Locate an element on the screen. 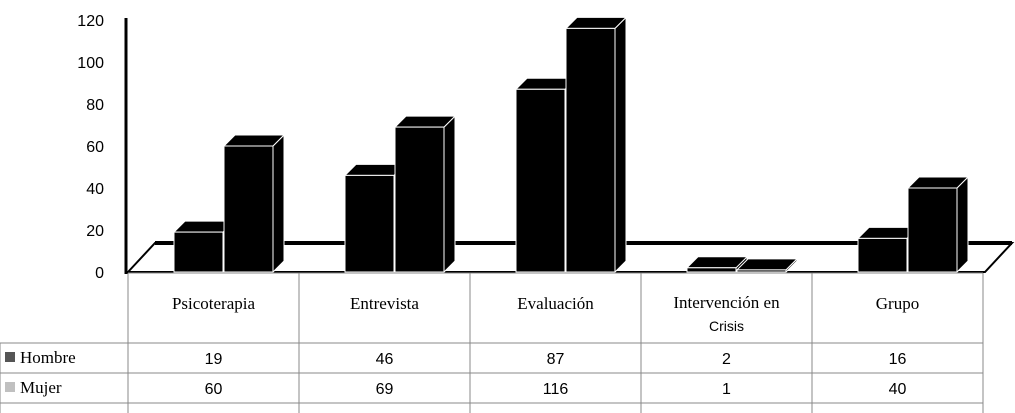  y-tick-label: 100 is located at coordinates (90, 63).